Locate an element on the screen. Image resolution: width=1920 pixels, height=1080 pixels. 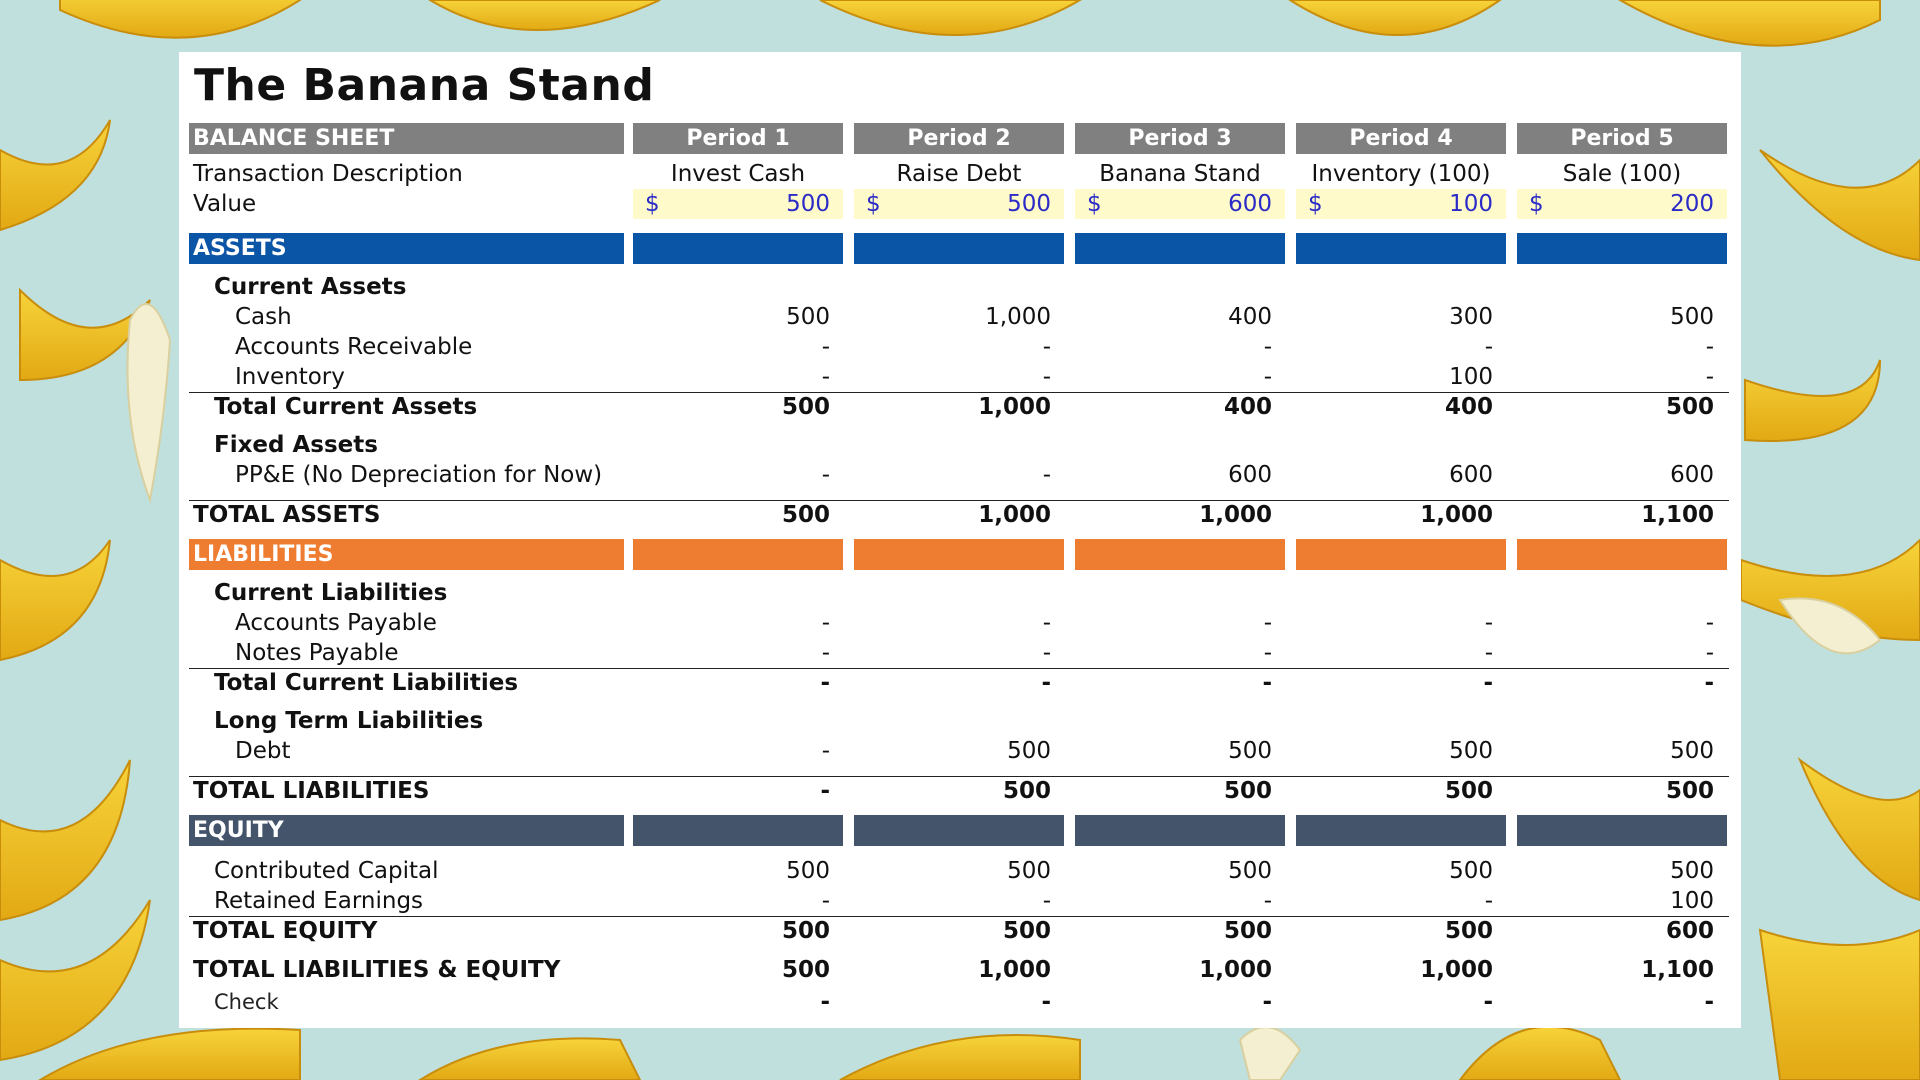
debt-p3: 500 is located at coordinates (1250, 751).